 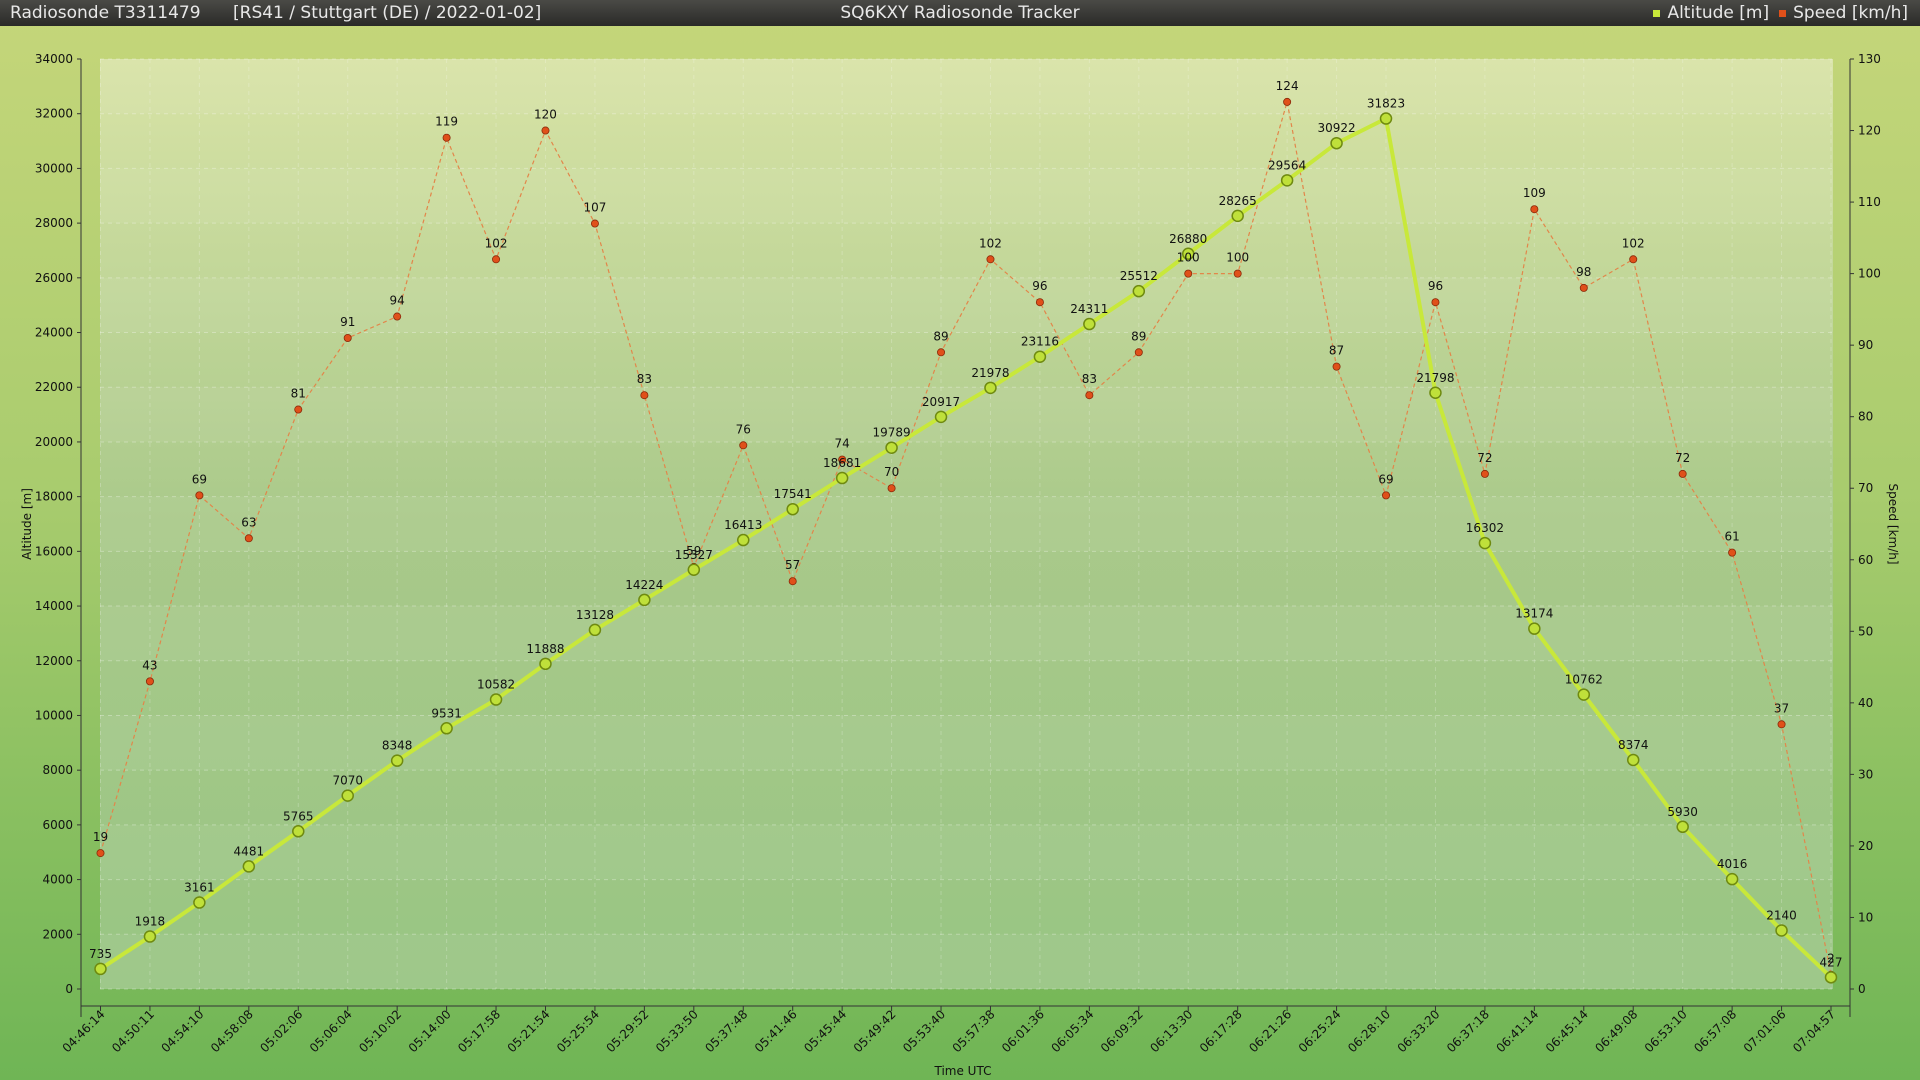 What do you see at coordinates (627, 1031) in the screenshot?
I see `x-tick-label: 05:29:52` at bounding box center [627, 1031].